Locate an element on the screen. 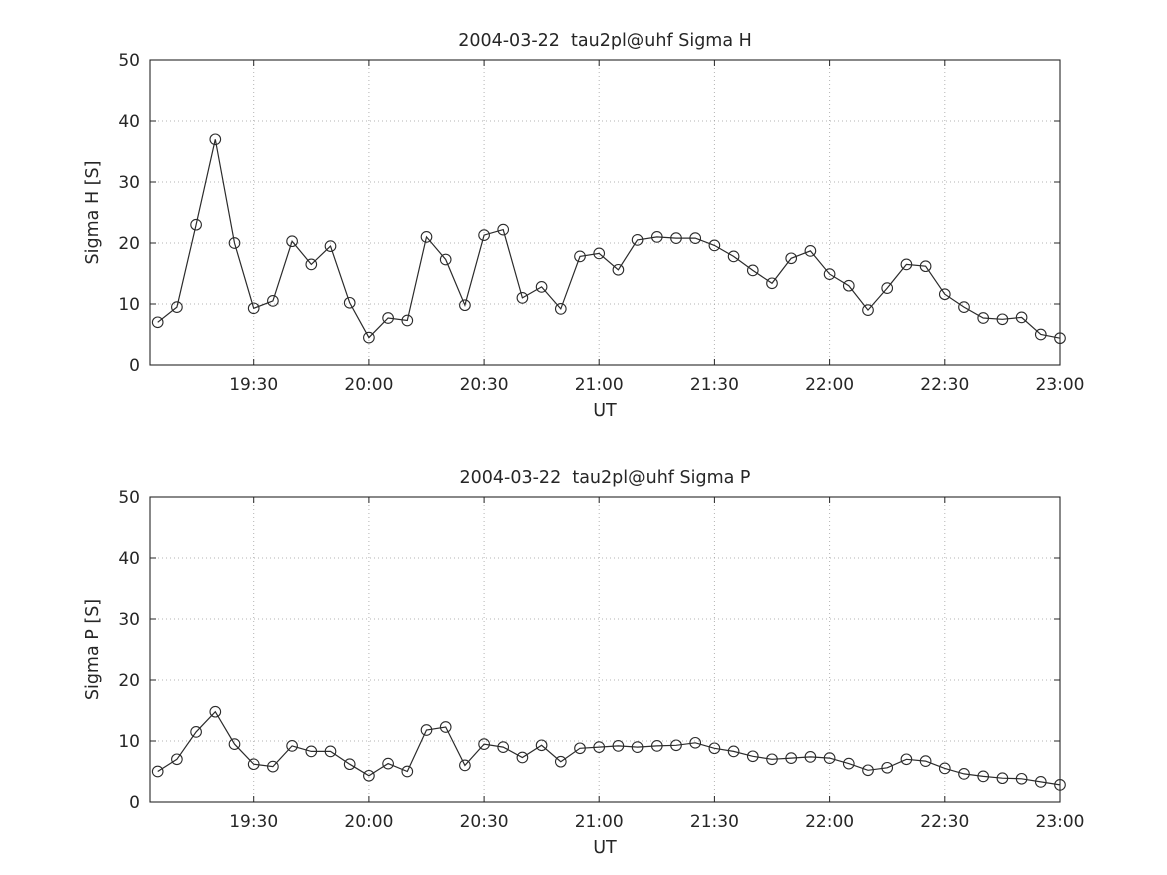  x-tick-label: 21:30 is located at coordinates (714, 822).